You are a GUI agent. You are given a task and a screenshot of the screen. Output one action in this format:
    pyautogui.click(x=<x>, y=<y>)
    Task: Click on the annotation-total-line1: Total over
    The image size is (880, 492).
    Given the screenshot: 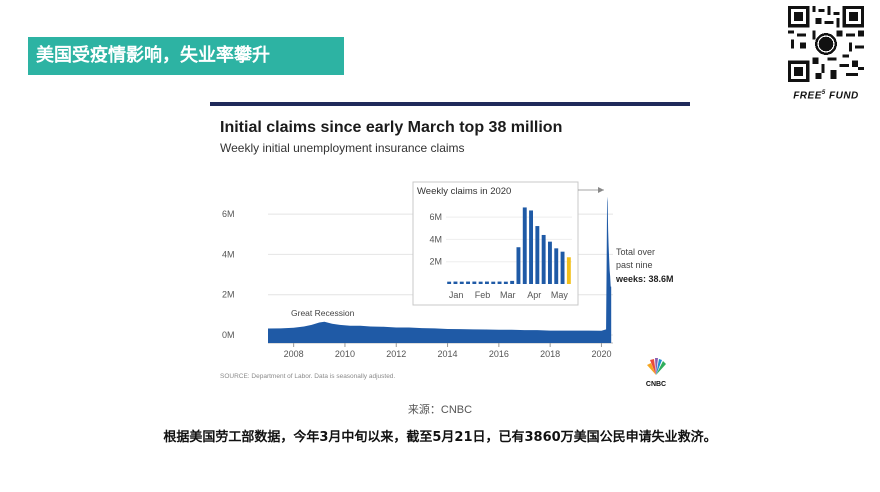 What is the action you would take?
    pyautogui.click(x=635, y=252)
    